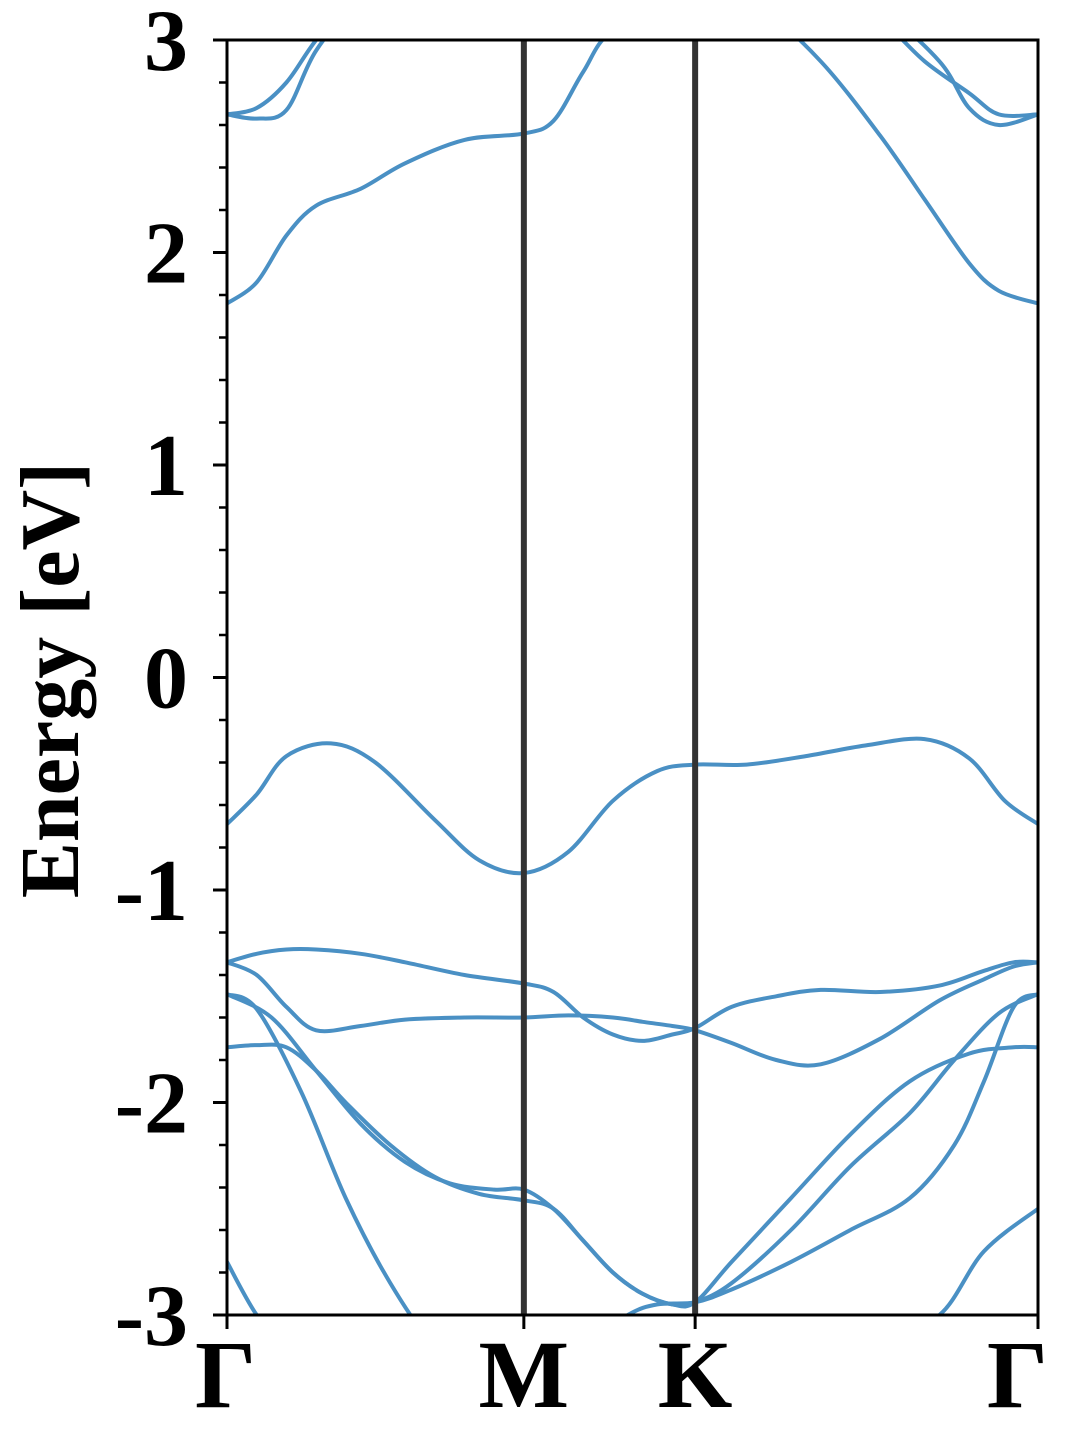  Describe the element at coordinates (632, 1260) in the screenshot. I see `band-1-line` at that location.